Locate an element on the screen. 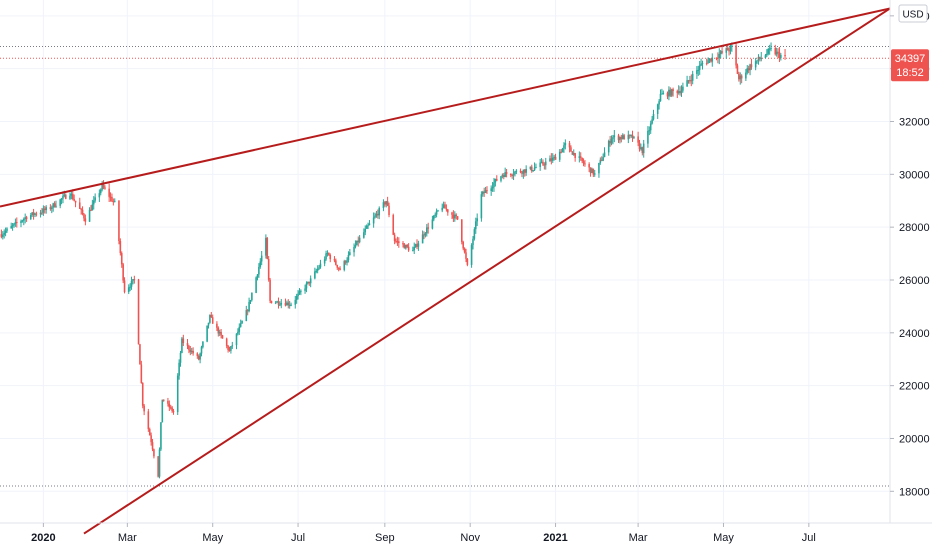  currency-label: USD is located at coordinates (913, 13).